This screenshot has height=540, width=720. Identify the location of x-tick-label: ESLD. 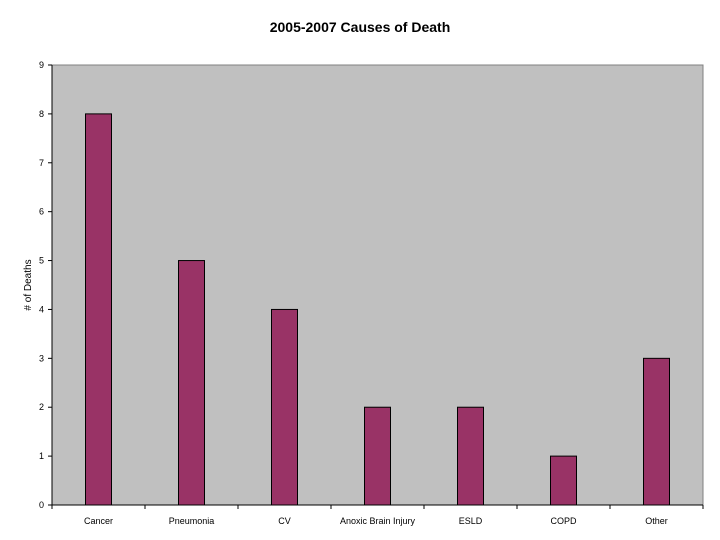
(471, 521).